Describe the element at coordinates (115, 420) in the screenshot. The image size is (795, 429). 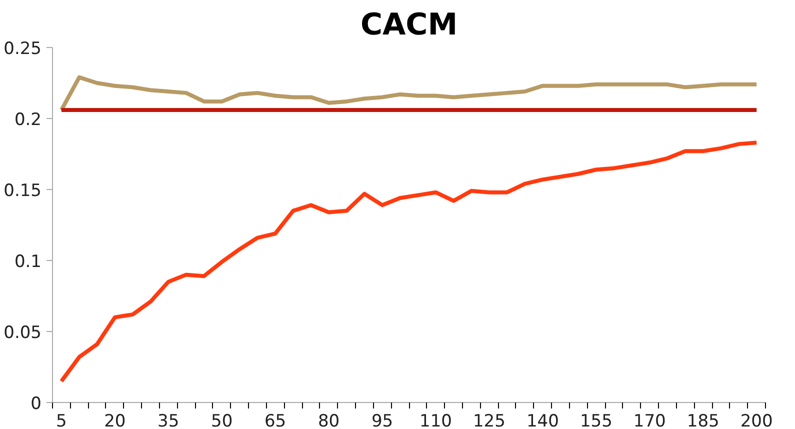
I see `x-tick-label: 20` at that location.